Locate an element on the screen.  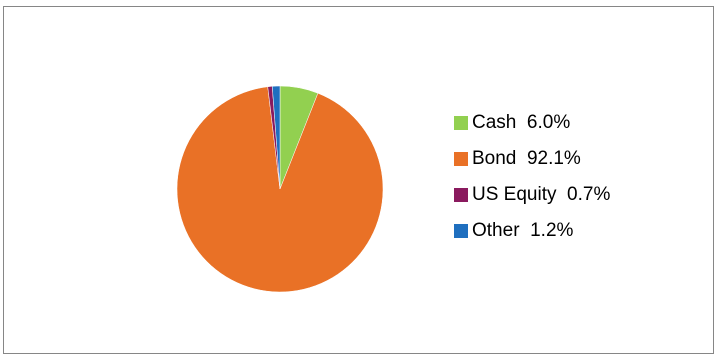
legend-label-bond: Bond is located at coordinates (494, 158).